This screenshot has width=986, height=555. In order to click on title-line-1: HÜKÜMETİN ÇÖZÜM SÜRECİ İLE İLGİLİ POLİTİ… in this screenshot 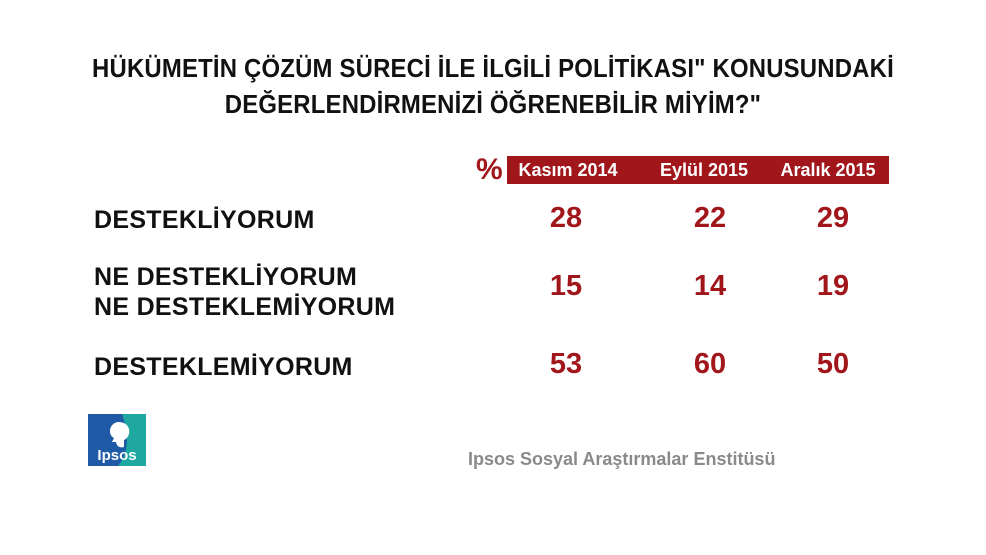, I will do `click(493, 68)`.